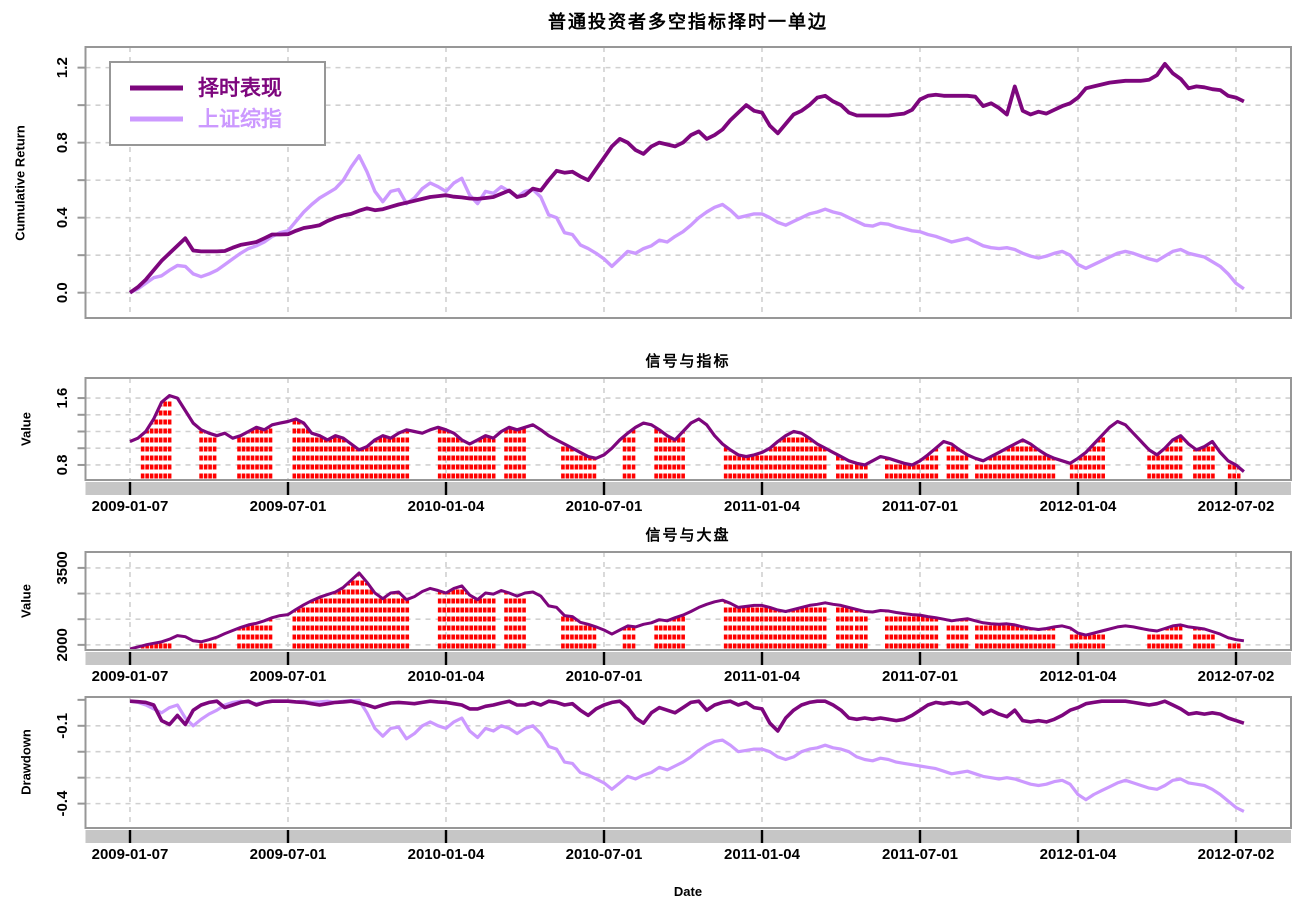  Describe the element at coordinates (62, 398) in the screenshot. I see `y-tick-label: 1.6` at that location.